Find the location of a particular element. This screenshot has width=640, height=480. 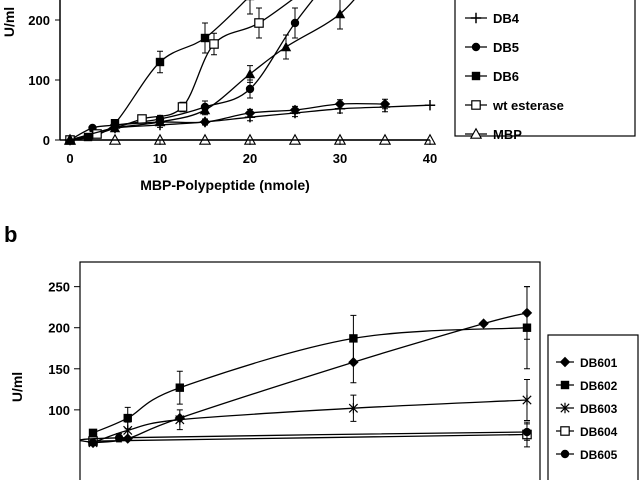

legend-marker-db602 is located at coordinates (565, 385).